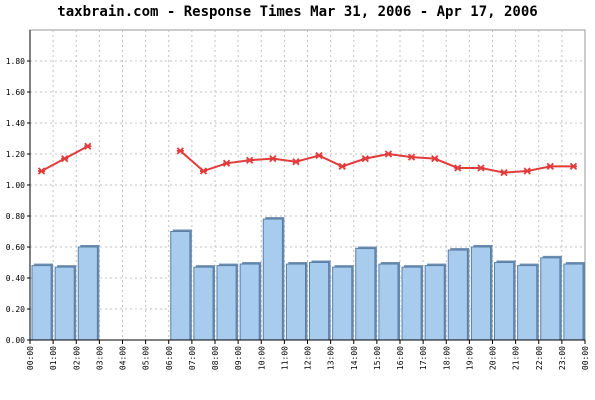 This screenshot has width=595, height=400. I want to click on x-tick-label: 03:00, so click(99, 358).